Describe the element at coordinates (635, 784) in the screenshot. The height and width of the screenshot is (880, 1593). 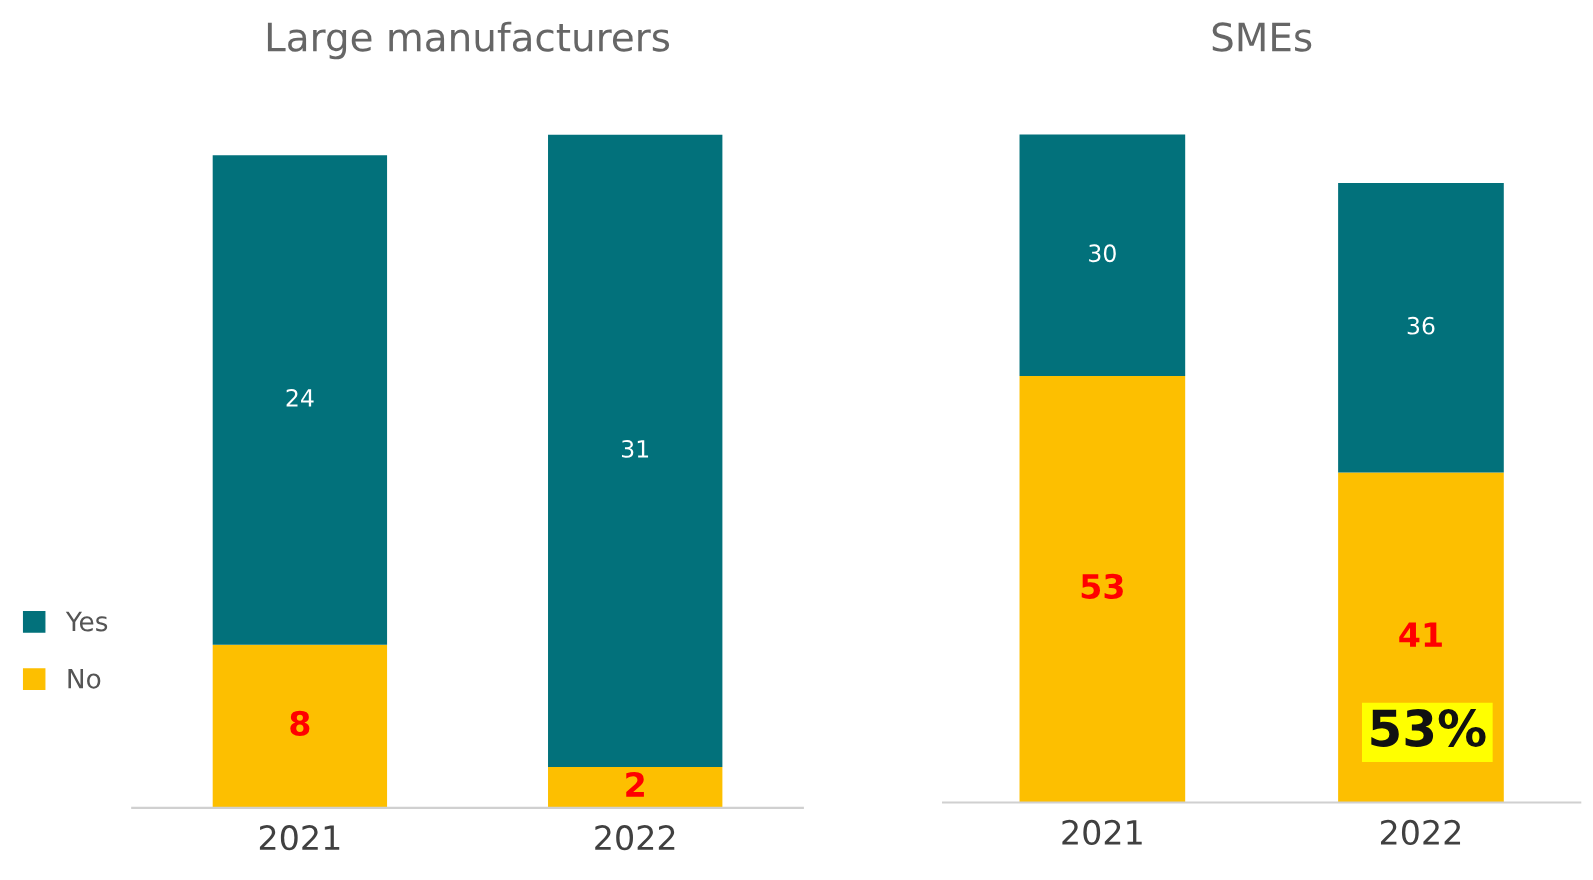
I see `data-label: 2` at that location.